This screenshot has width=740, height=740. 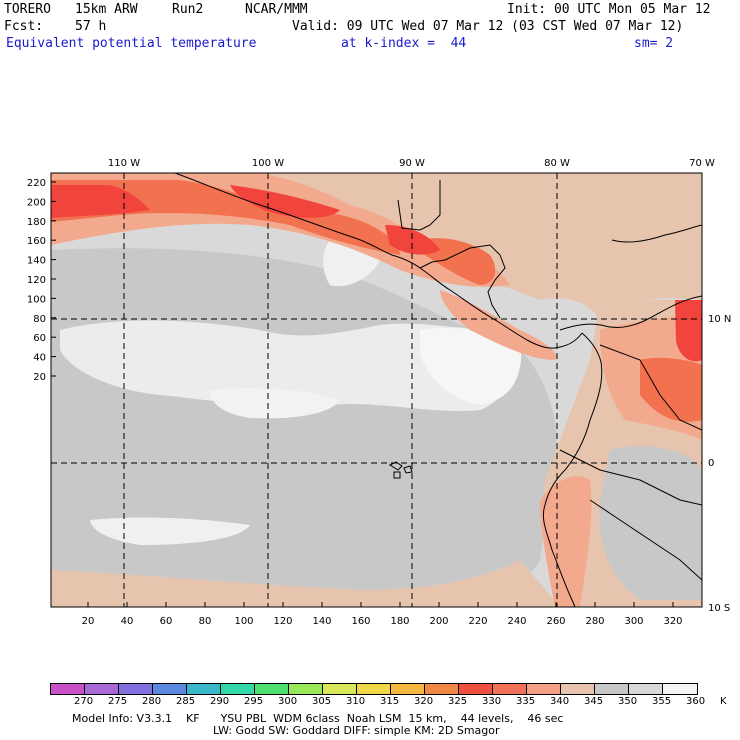 I want to click on y-tick-label: 180, so click(x=36, y=222).